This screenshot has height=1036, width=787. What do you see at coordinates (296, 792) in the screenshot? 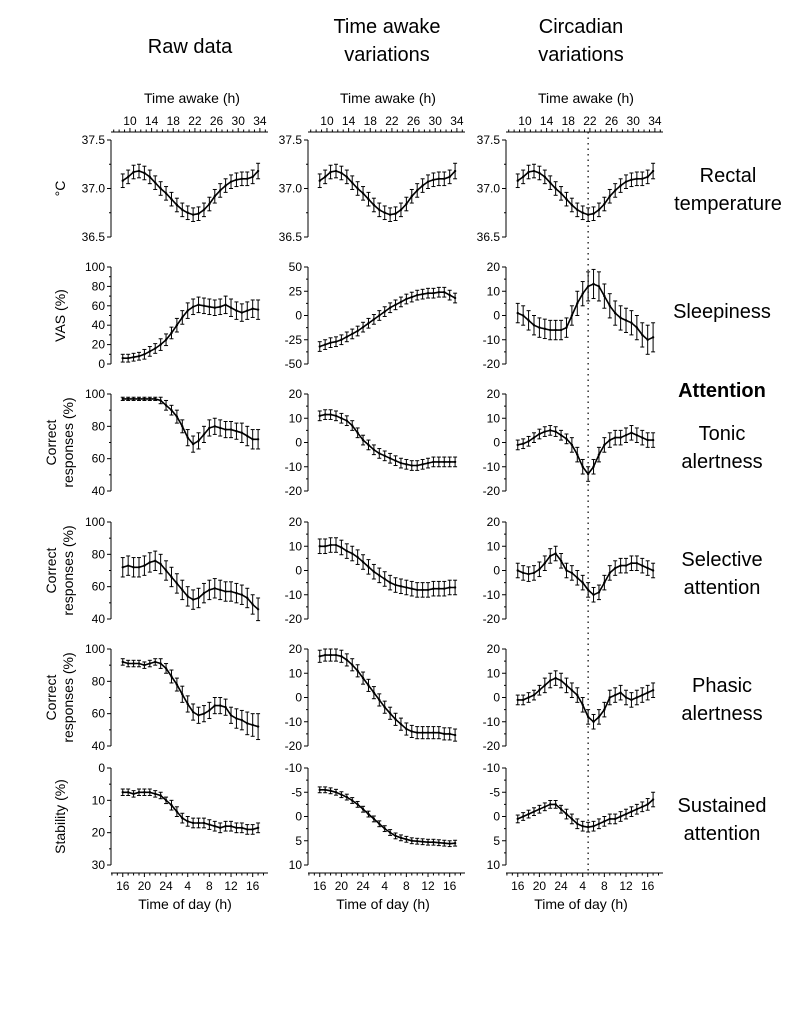
I see `y-tick-label: -5` at bounding box center [296, 792].